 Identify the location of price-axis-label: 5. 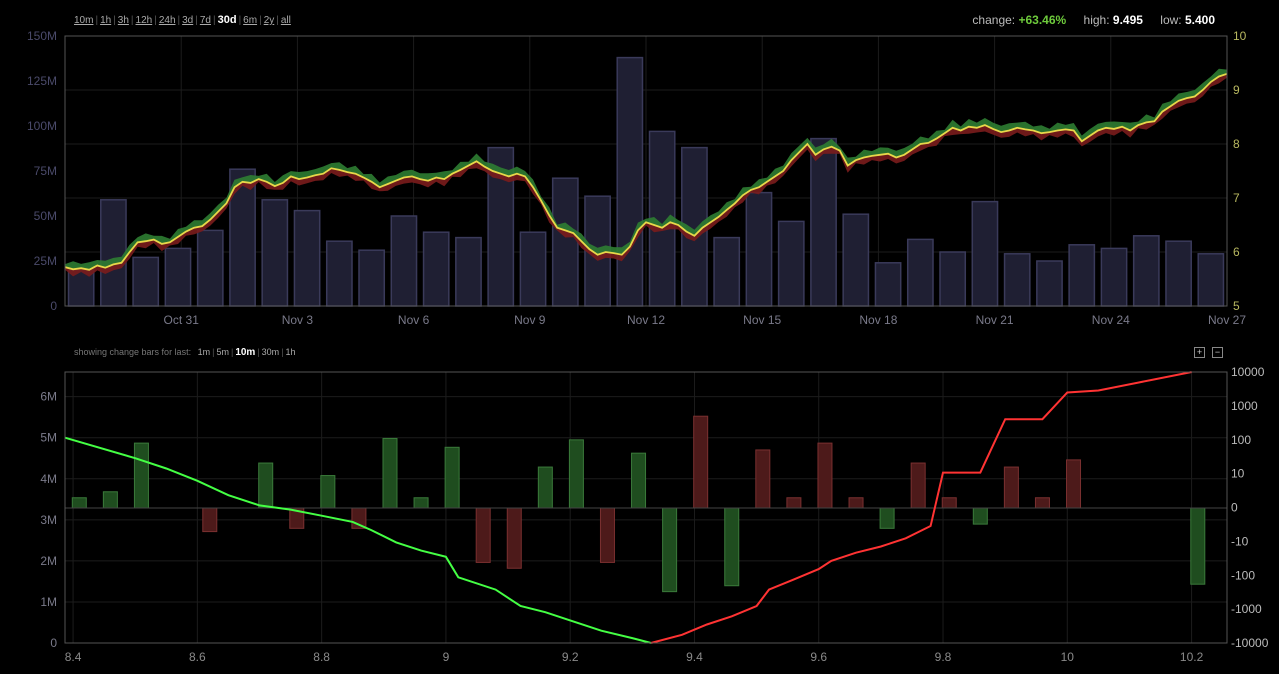
(1236, 306).